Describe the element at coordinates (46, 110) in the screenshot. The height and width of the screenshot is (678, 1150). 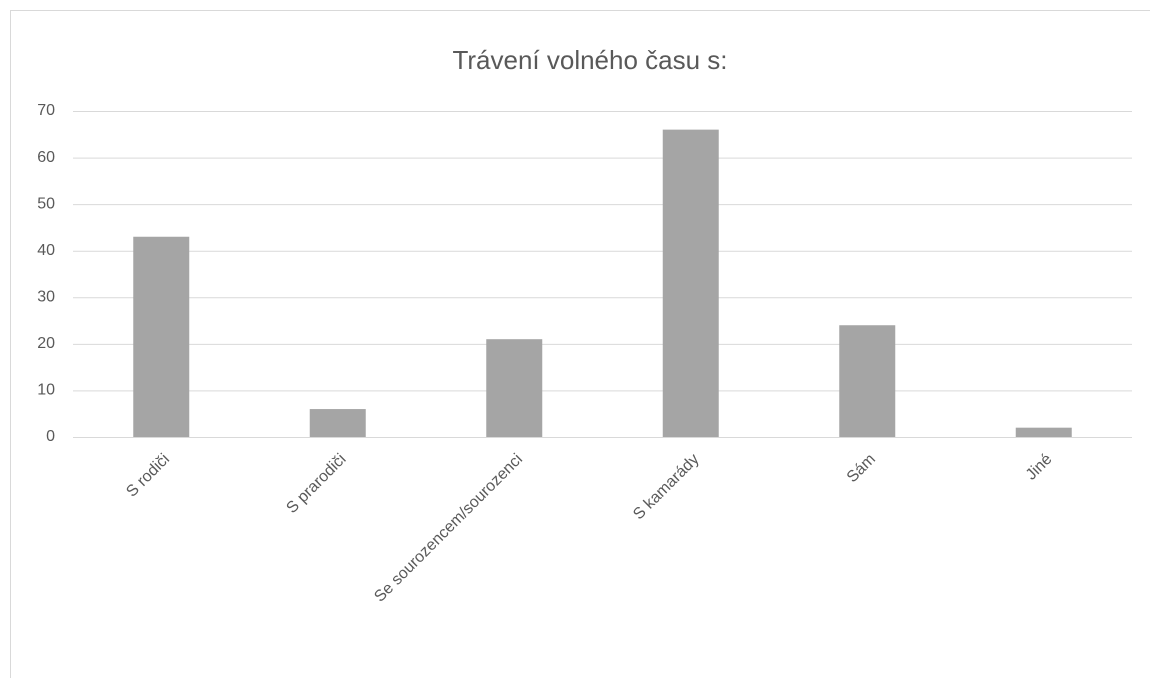
I see `y-tick-label: 70` at that location.